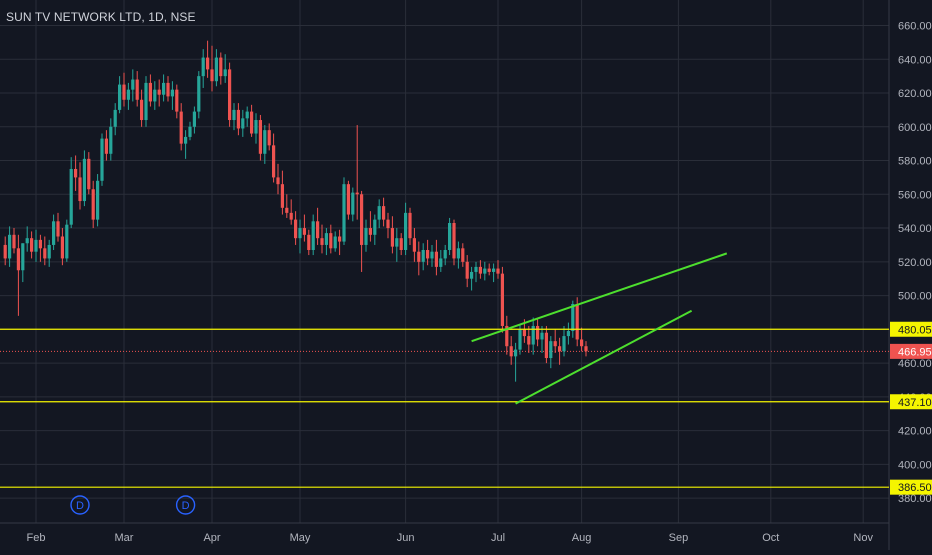  What do you see at coordinates (915, 352) in the screenshot?
I see `last-price-badge-label: 466.95` at bounding box center [915, 352].